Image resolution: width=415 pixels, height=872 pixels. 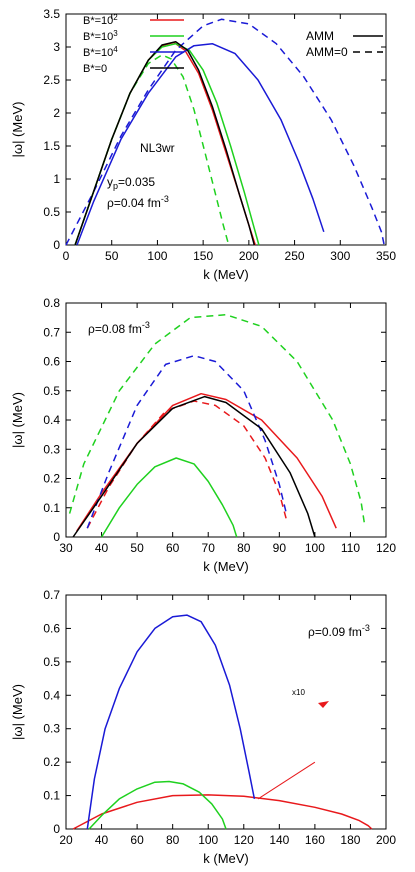 What do you see at coordinates (95, 69) in the screenshot?
I see `legend-label: B*=0` at bounding box center [95, 69].